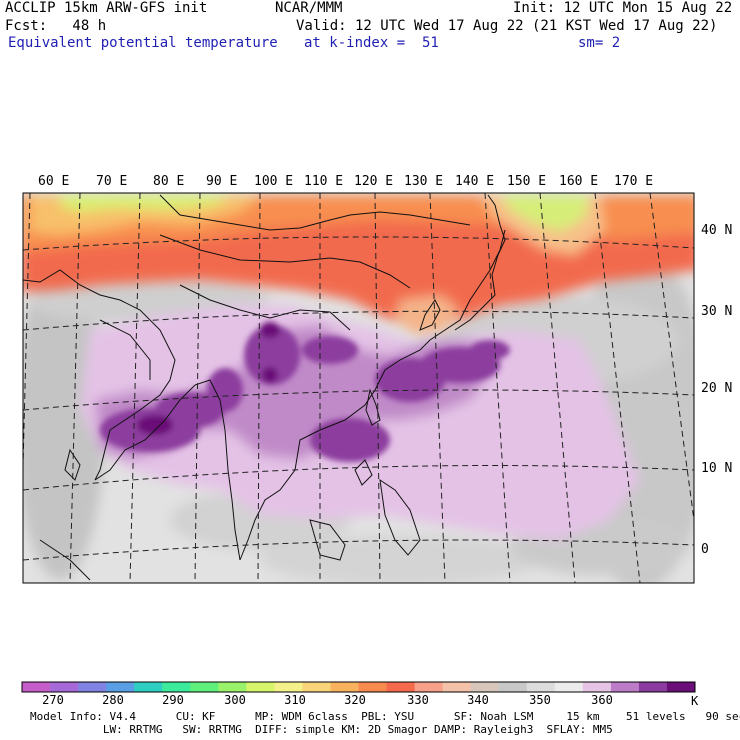  Describe the element at coordinates (355, 700) in the screenshot. I see `colorbar-tick-label: 320` at that location.